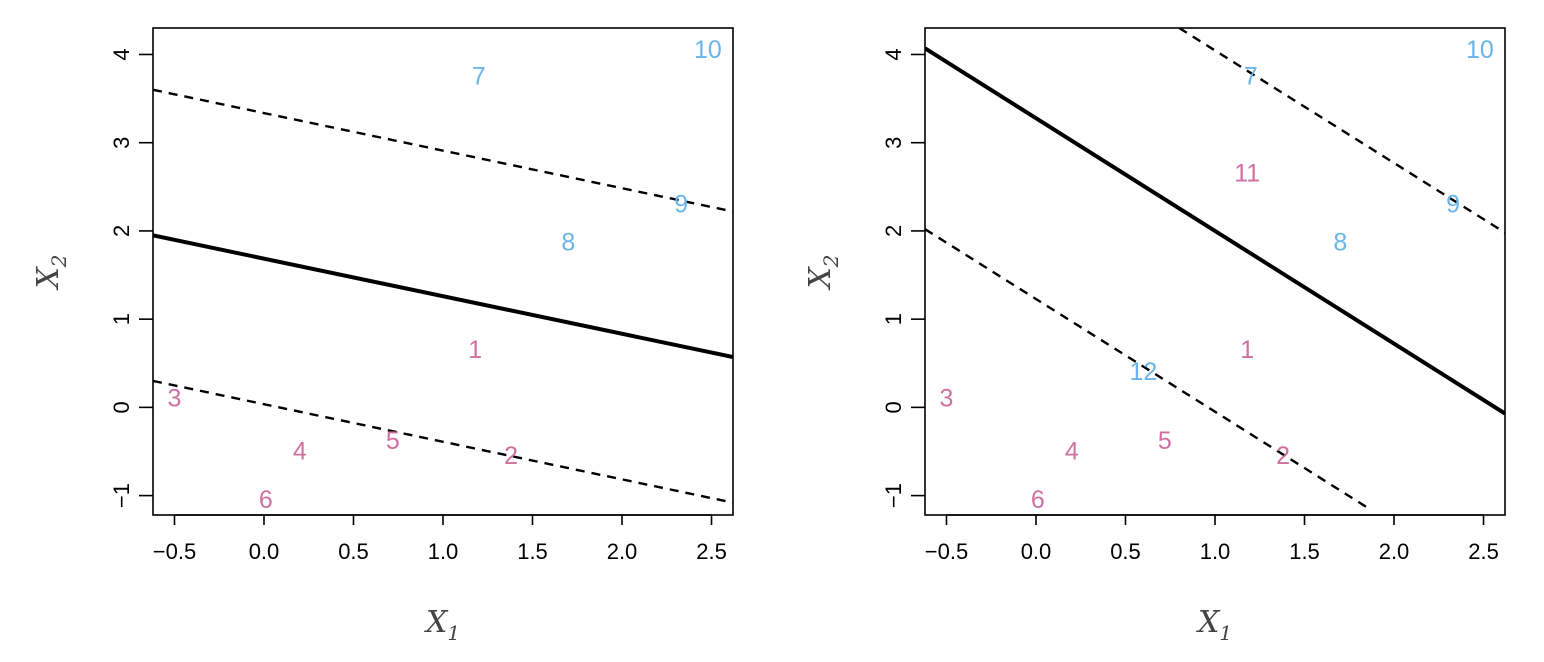 This screenshot has height=662, width=1544. What do you see at coordinates (1247, 174) in the screenshot?
I see `data-point-label: 11` at bounding box center [1247, 174].